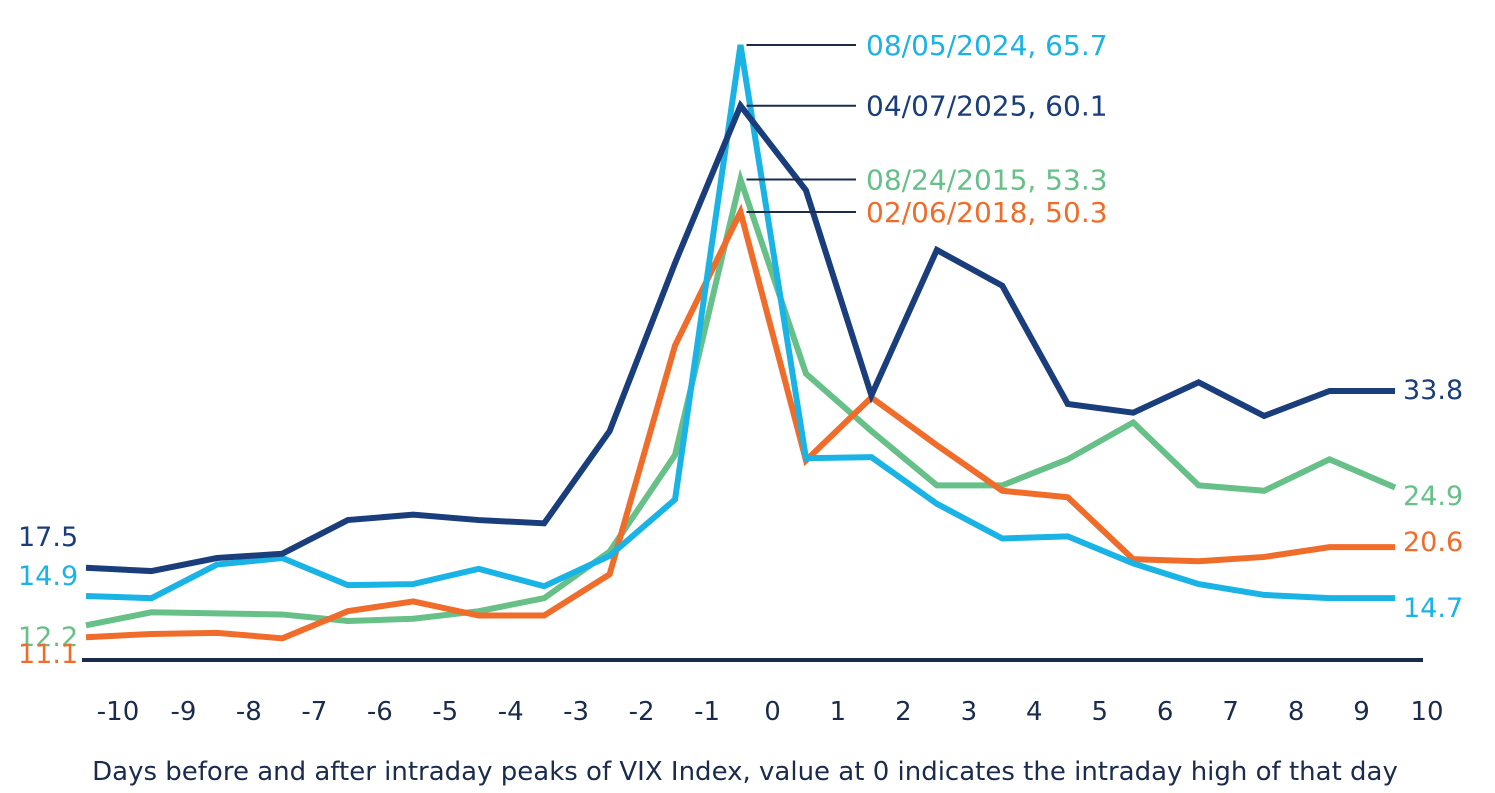 This screenshot has height=793, width=1495. I want to click on x-tick-label: -1, so click(707, 712).